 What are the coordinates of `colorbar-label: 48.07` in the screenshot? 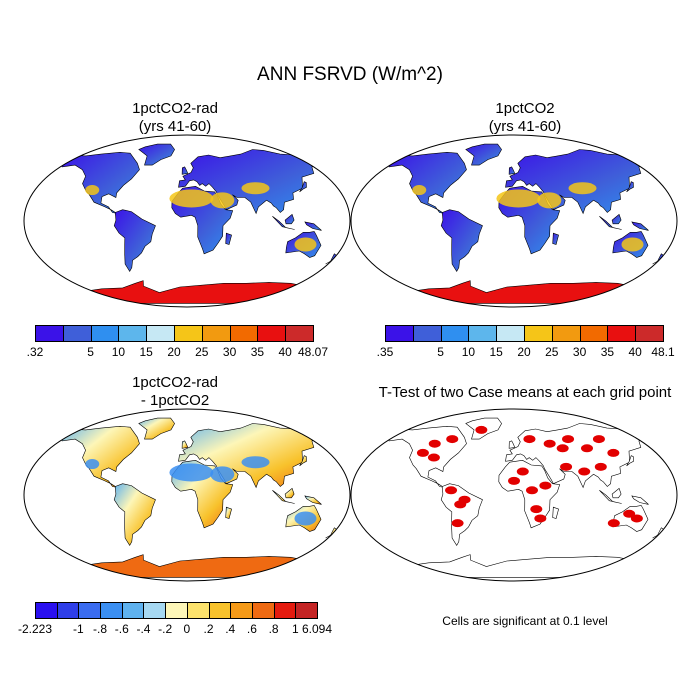 It's located at (313, 352).